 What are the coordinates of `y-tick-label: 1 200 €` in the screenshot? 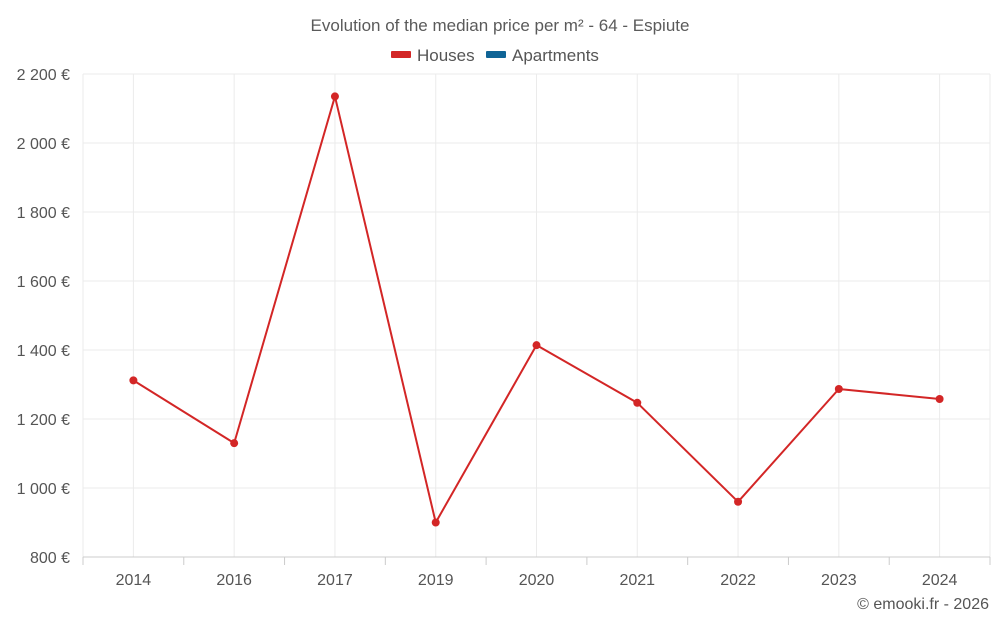 It's located at (43, 420).